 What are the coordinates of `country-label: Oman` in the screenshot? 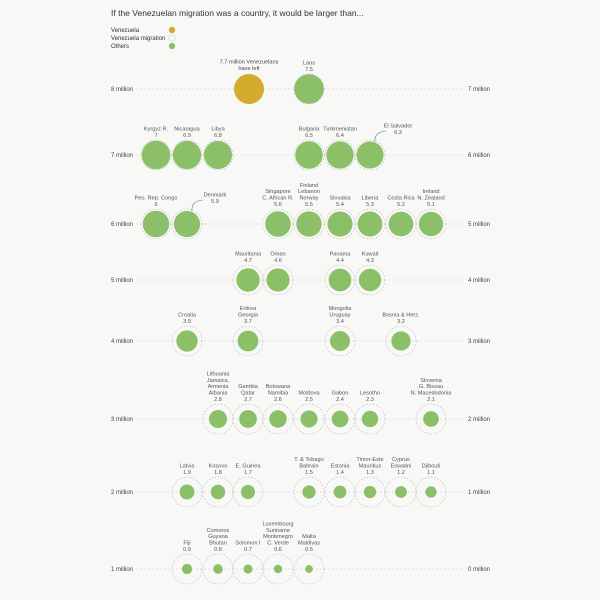 It's located at (277, 255).